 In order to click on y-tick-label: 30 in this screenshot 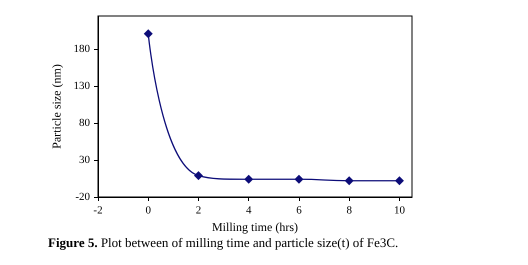, I will do `click(84, 160)`.